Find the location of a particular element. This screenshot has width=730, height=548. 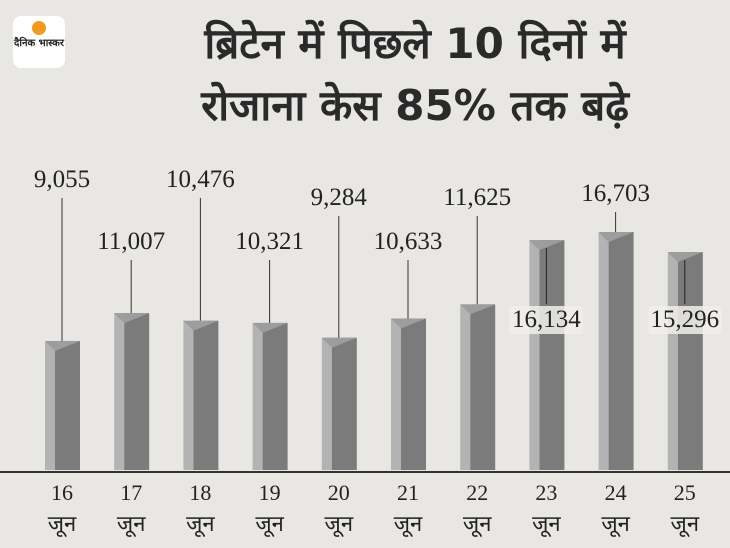

value-label: 10,476 is located at coordinates (200, 179).